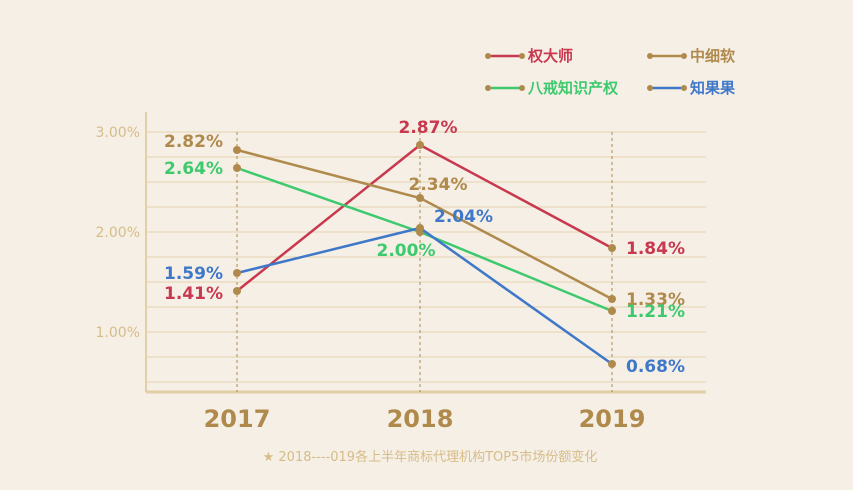 This screenshot has width=853, height=490. I want to click on legend-entry: 知果果, so click(713, 88).